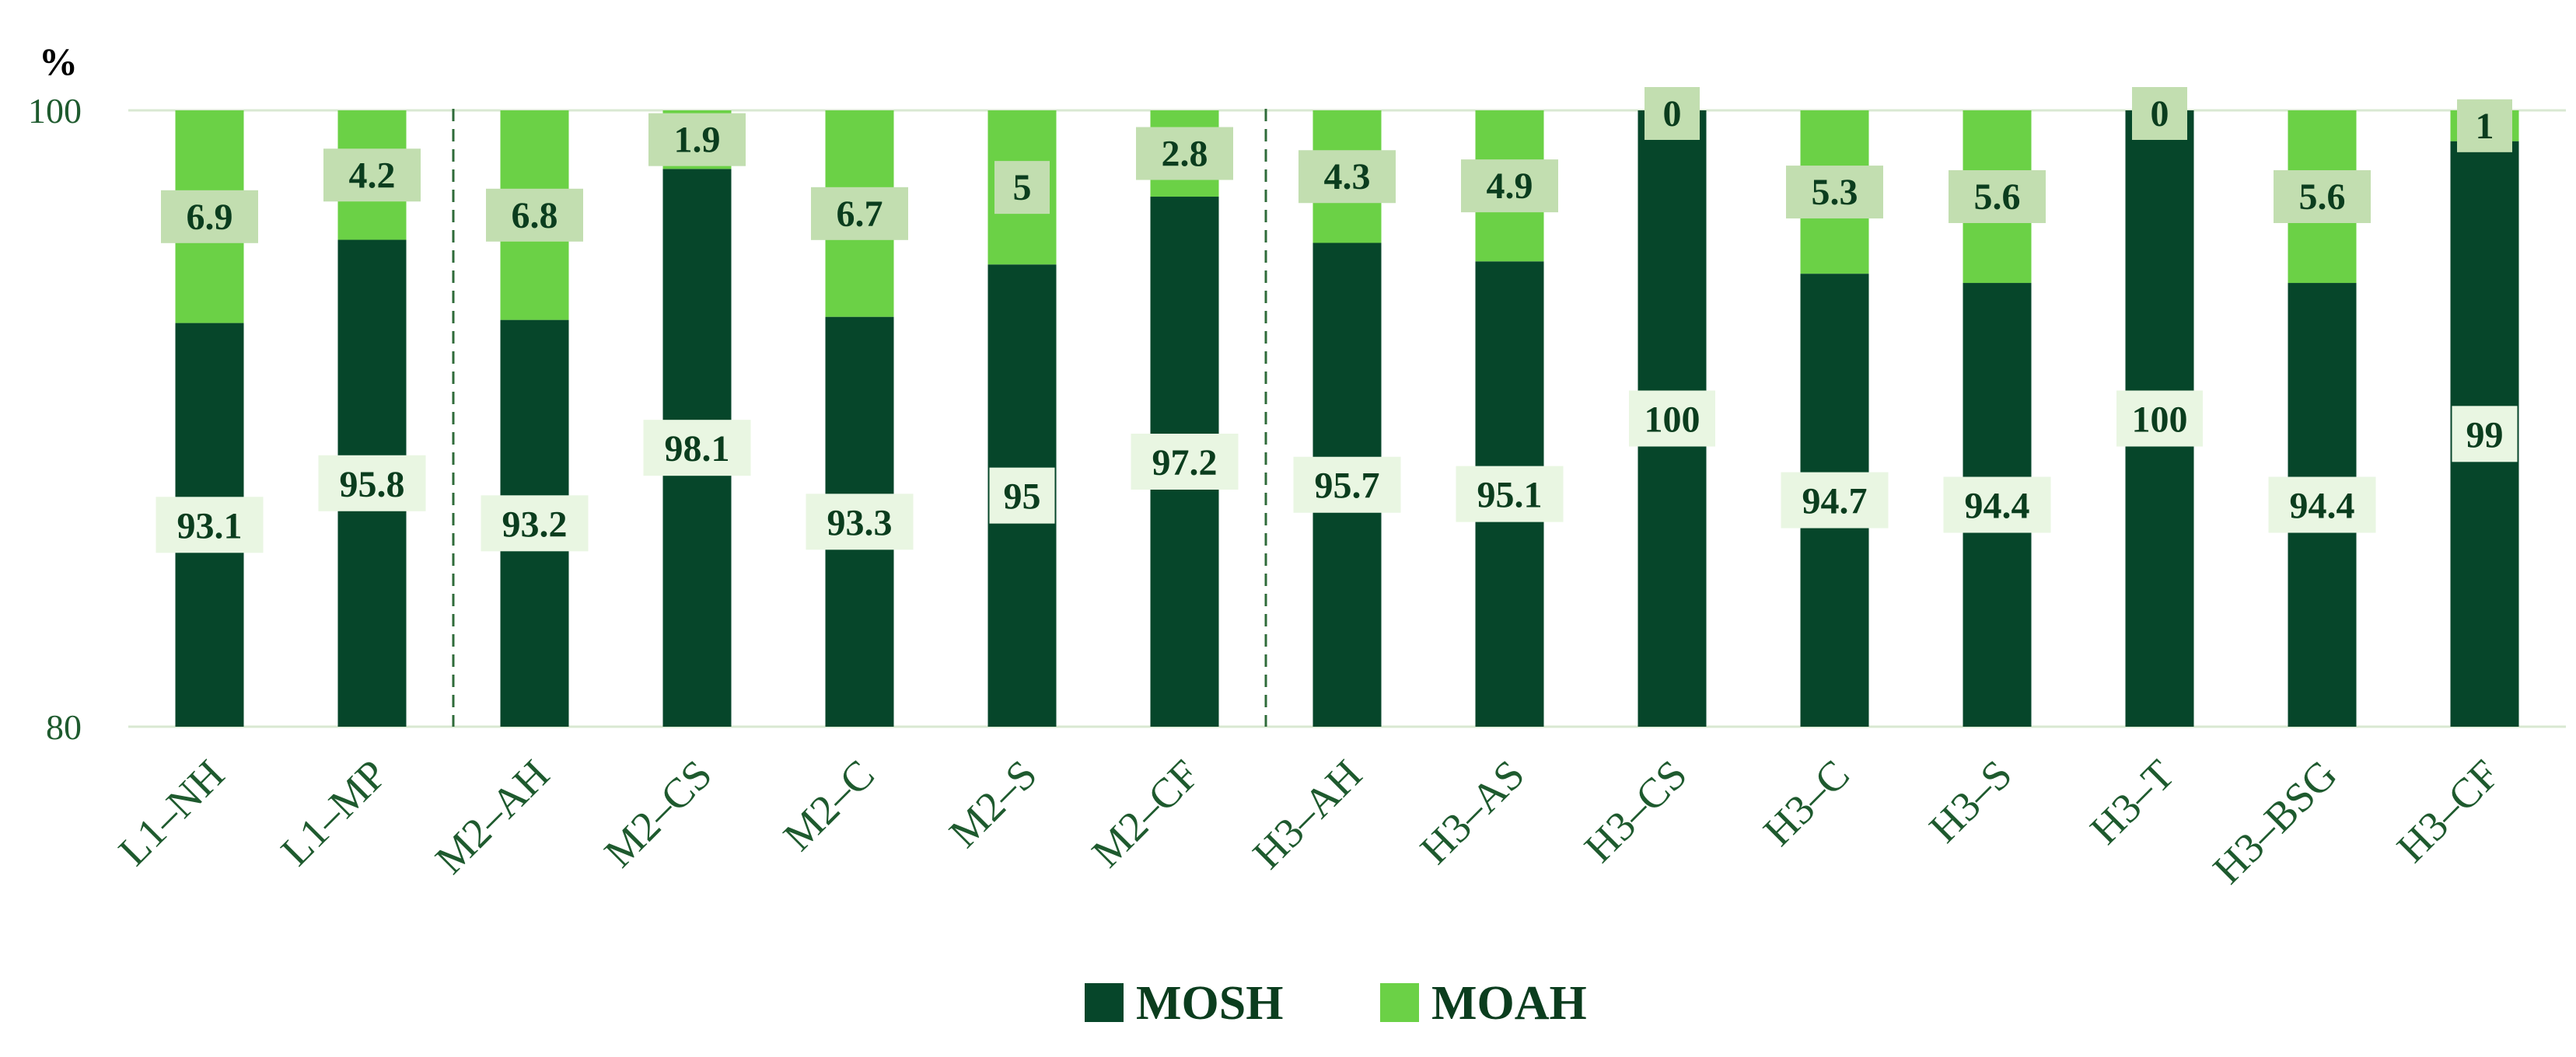 This screenshot has width=2576, height=1057. I want to click on moah-data-label: 4.9, so click(1510, 186).